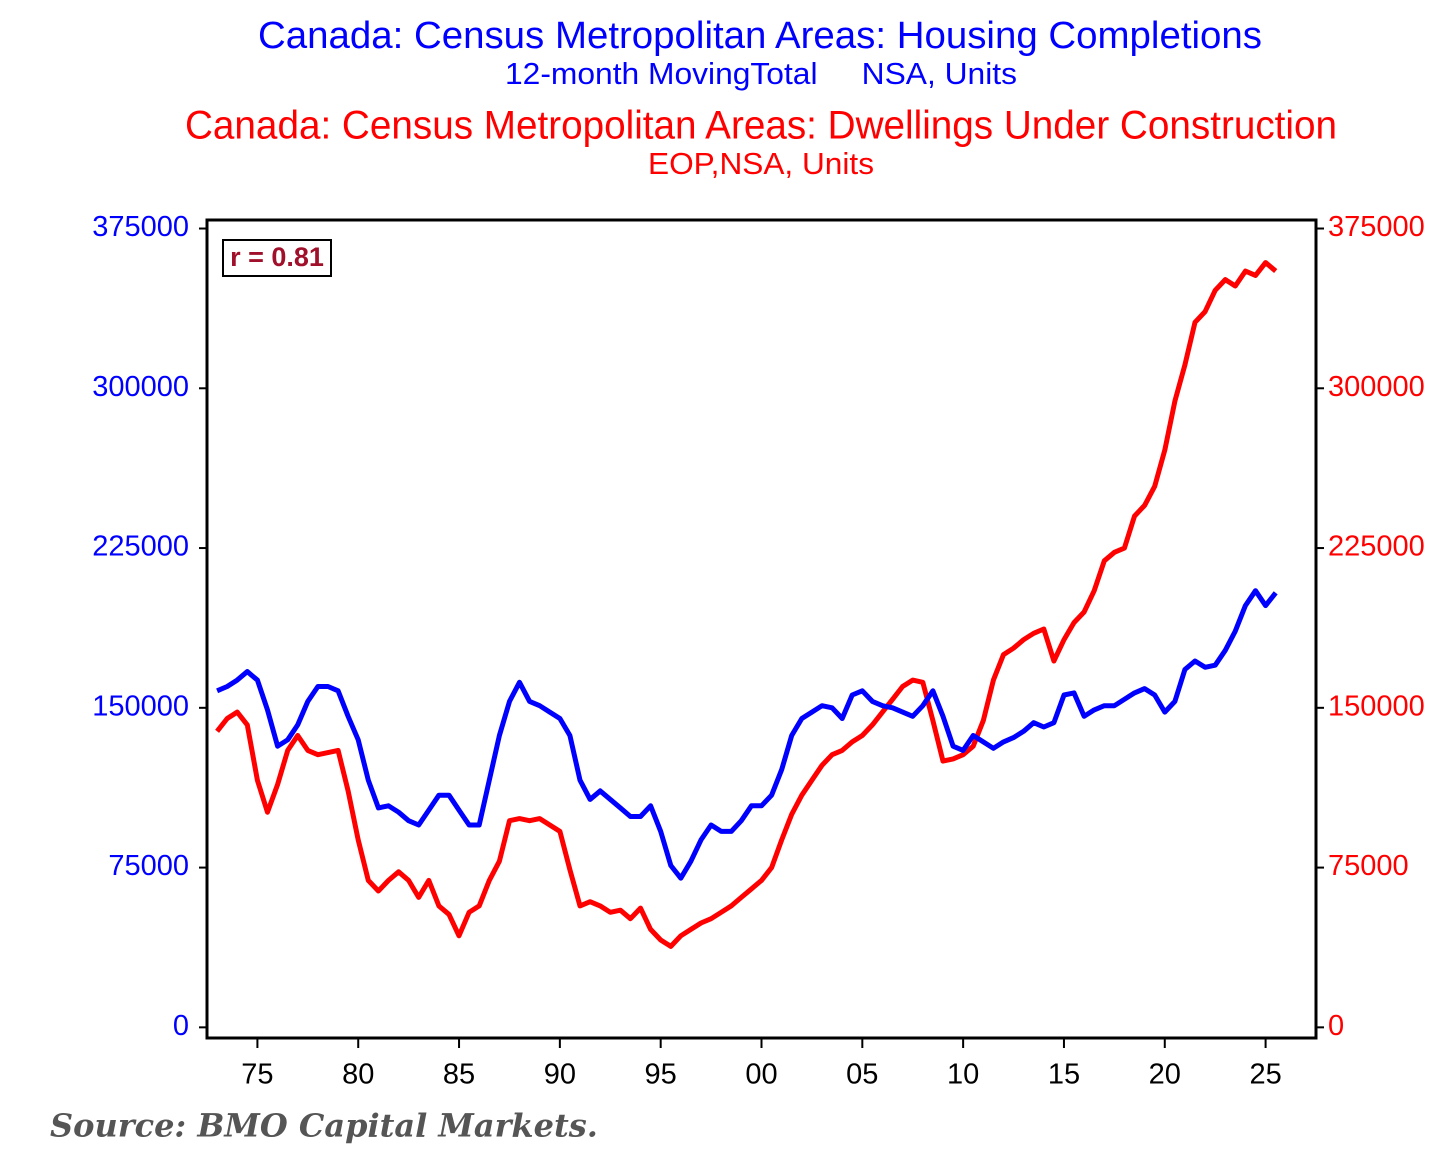  What do you see at coordinates (862, 1075) in the screenshot?
I see `x-tick-label: 05` at bounding box center [862, 1075].